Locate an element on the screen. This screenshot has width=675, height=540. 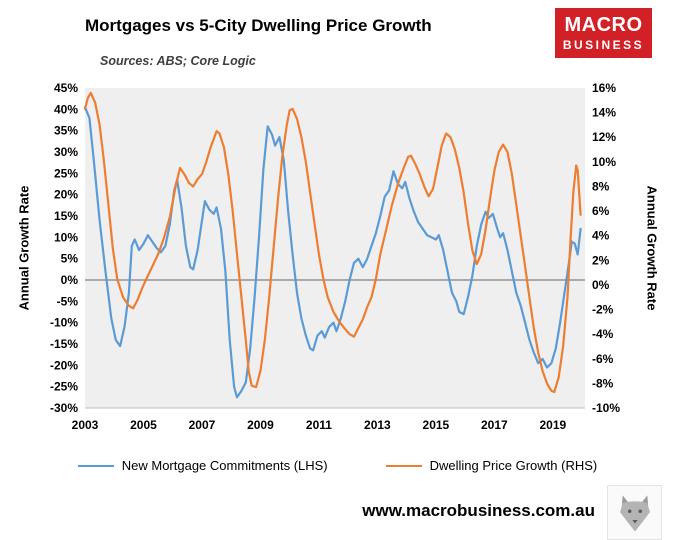
y-left-tick-label: -5% is located at coordinates (68, 301).